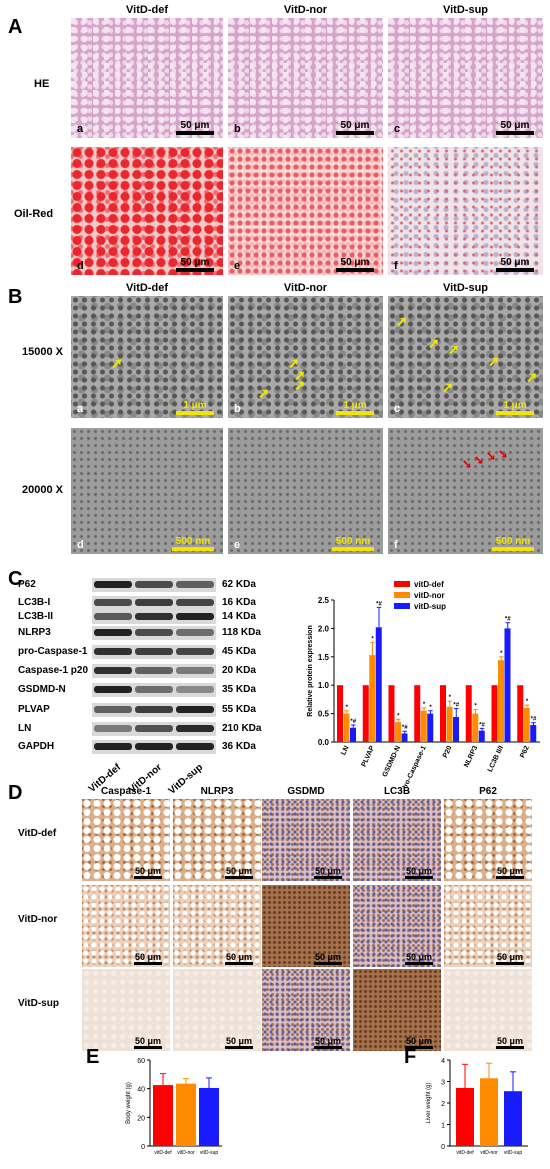 The image size is (550, 1169). I want to click on he-image-vitd-def: a 50 μm, so click(147, 78).